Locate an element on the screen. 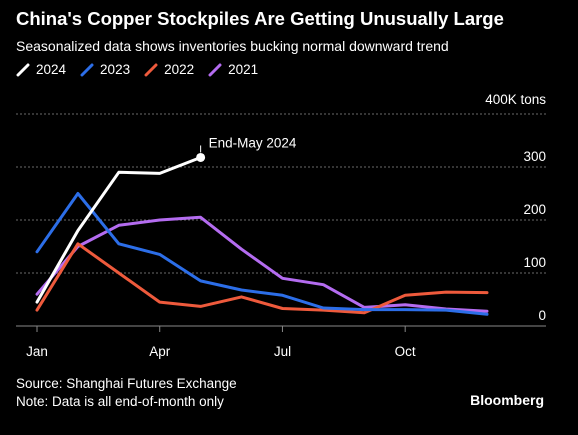  x-tick-label: Jul is located at coordinates (282, 351).